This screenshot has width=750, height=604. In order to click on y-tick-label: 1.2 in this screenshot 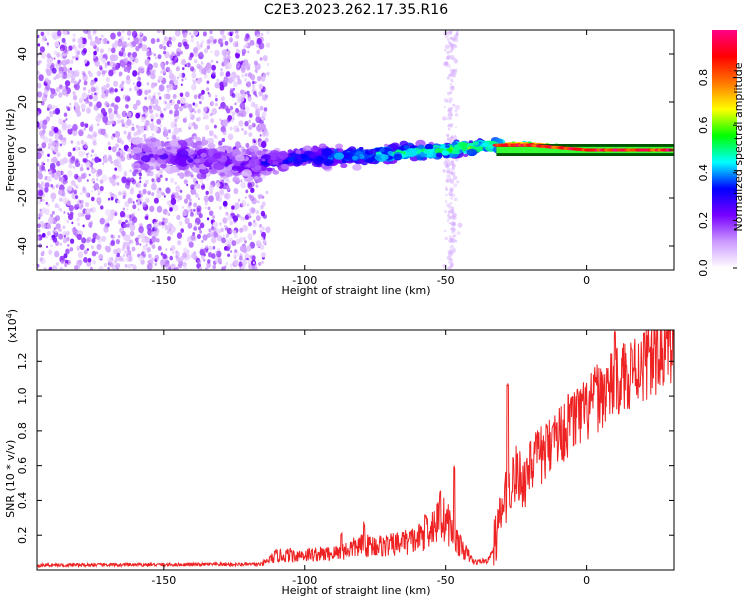, I will do `click(22, 362)`.